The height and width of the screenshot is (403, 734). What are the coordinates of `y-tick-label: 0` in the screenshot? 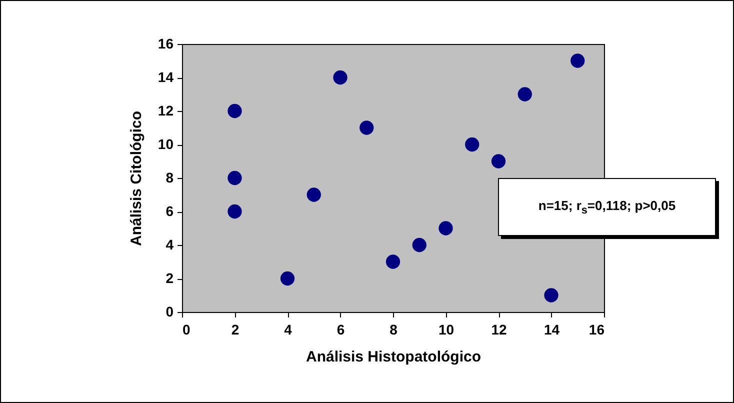 It's located at (170, 312).